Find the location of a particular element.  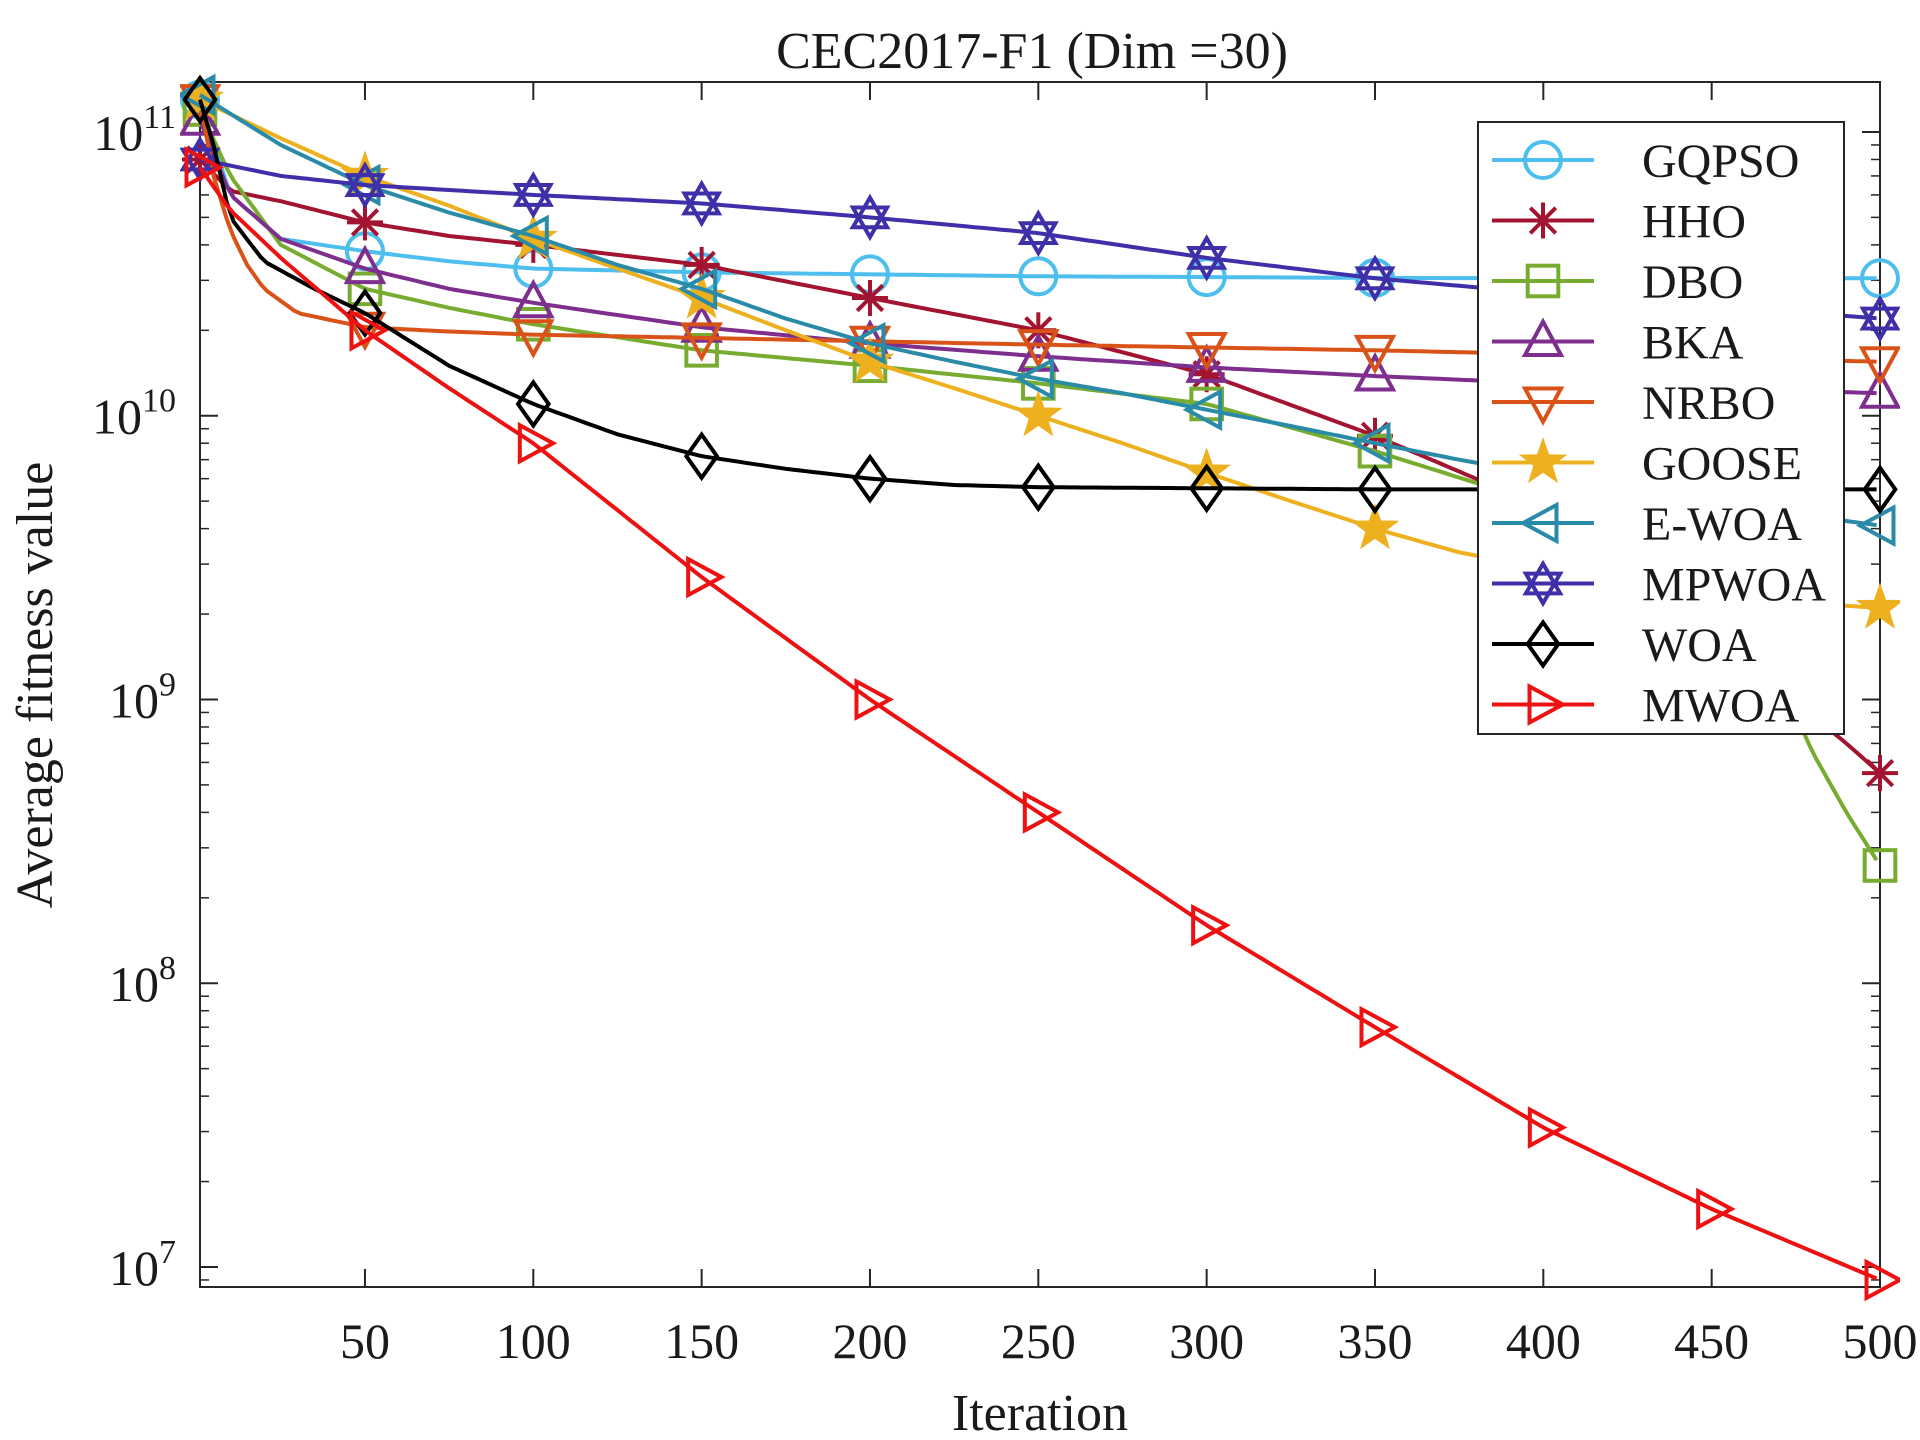

legend-marker-mwoa is located at coordinates (1547, 704).